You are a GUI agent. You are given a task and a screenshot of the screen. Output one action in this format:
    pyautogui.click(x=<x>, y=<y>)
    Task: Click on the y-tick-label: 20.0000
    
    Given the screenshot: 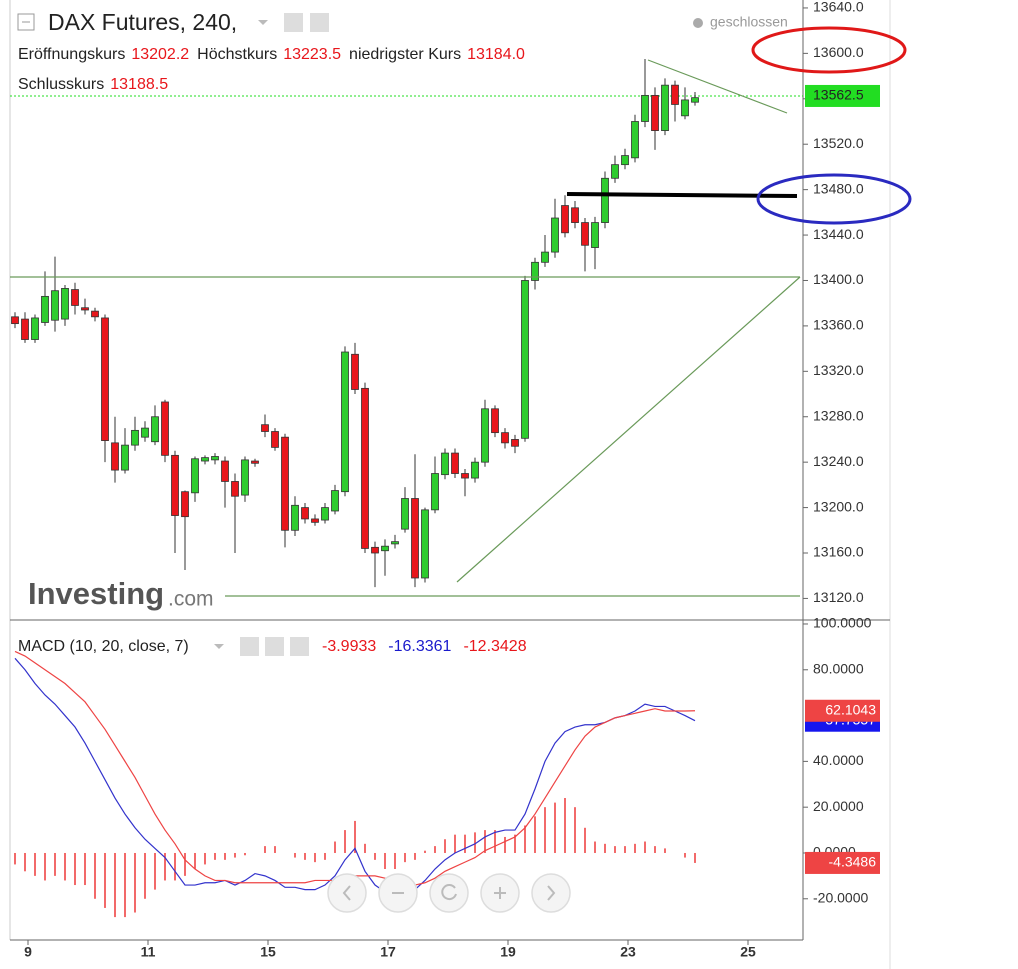 What is the action you would take?
    pyautogui.click(x=838, y=806)
    